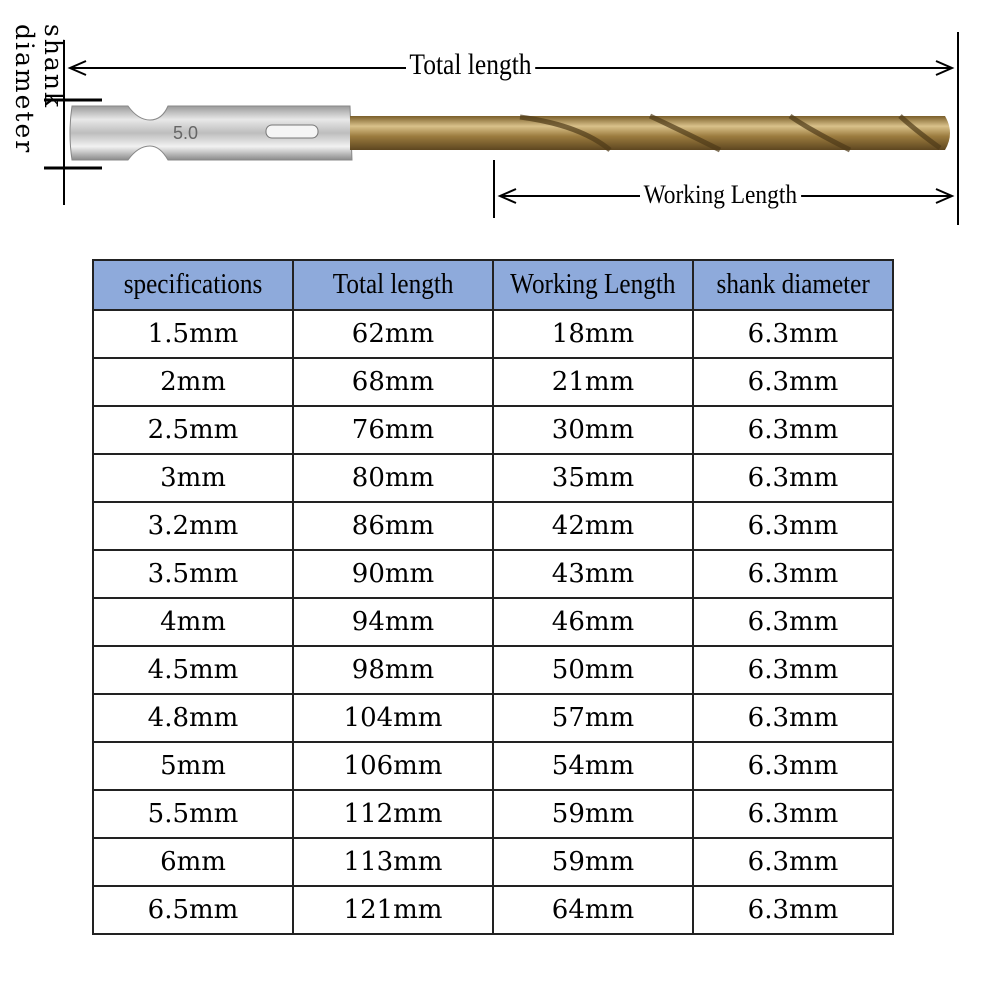  I want to click on table-row: 4mm 94mm 46mm 6.3mm, so click(493, 622).